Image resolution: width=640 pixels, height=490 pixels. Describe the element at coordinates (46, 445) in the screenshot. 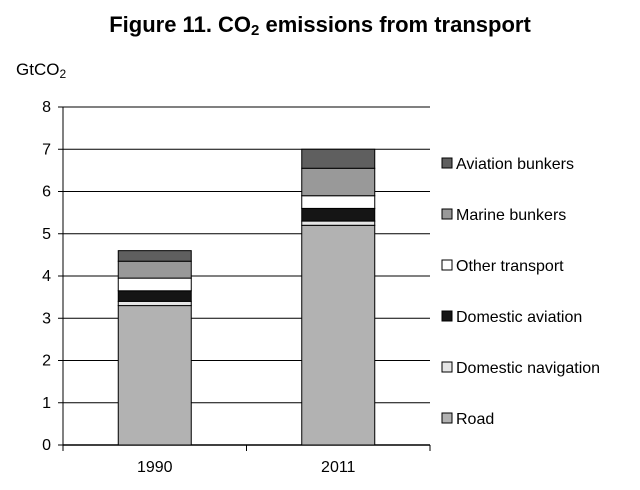

I see `y-tick-label: 0` at that location.